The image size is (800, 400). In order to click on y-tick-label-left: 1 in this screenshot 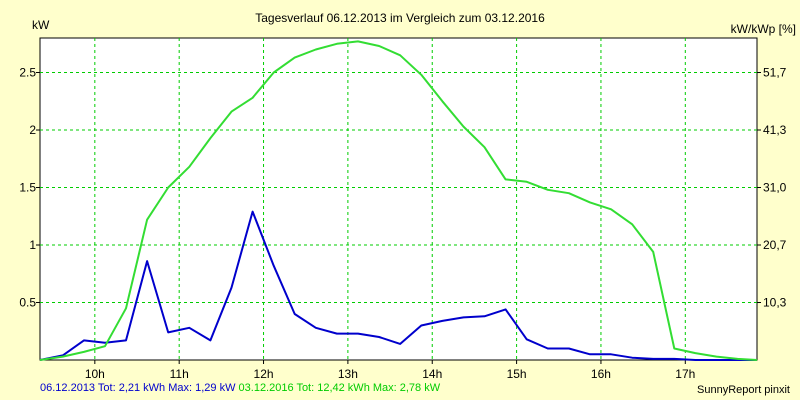, I will do `click(32, 245)`.